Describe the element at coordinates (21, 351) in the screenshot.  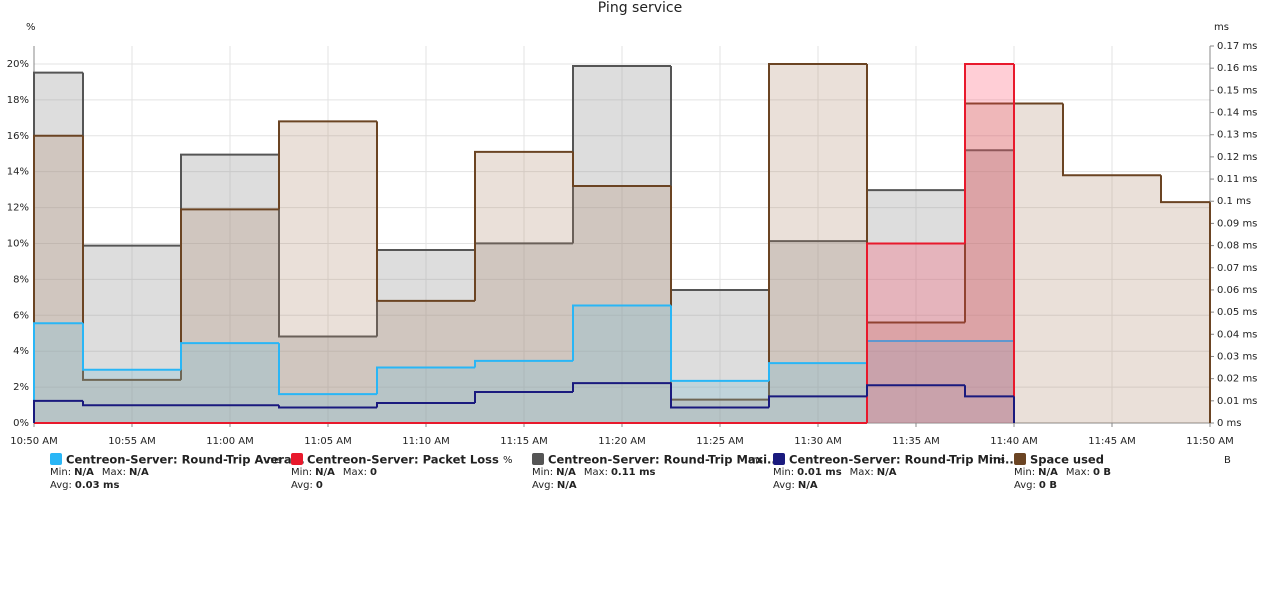
I see `y-tick-label: 4%` at that location.